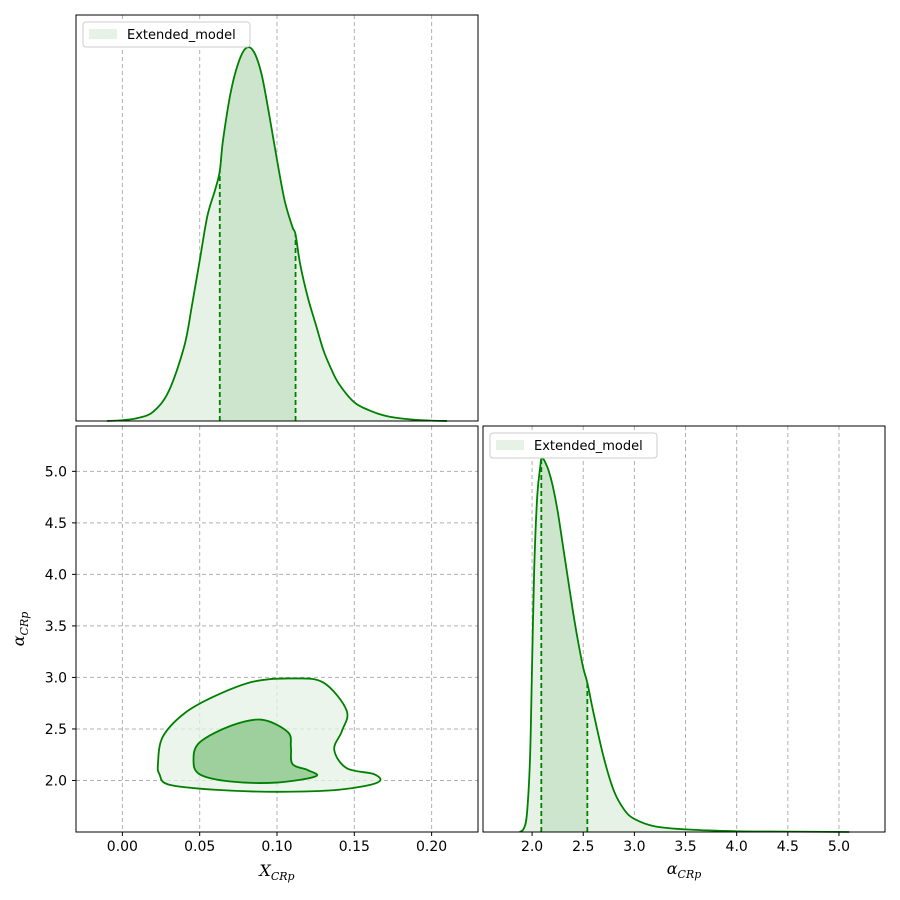 This screenshot has width=900, height=900. What do you see at coordinates (672, 868) in the screenshot?
I see `x-axis-label-main: α` at bounding box center [672, 868].